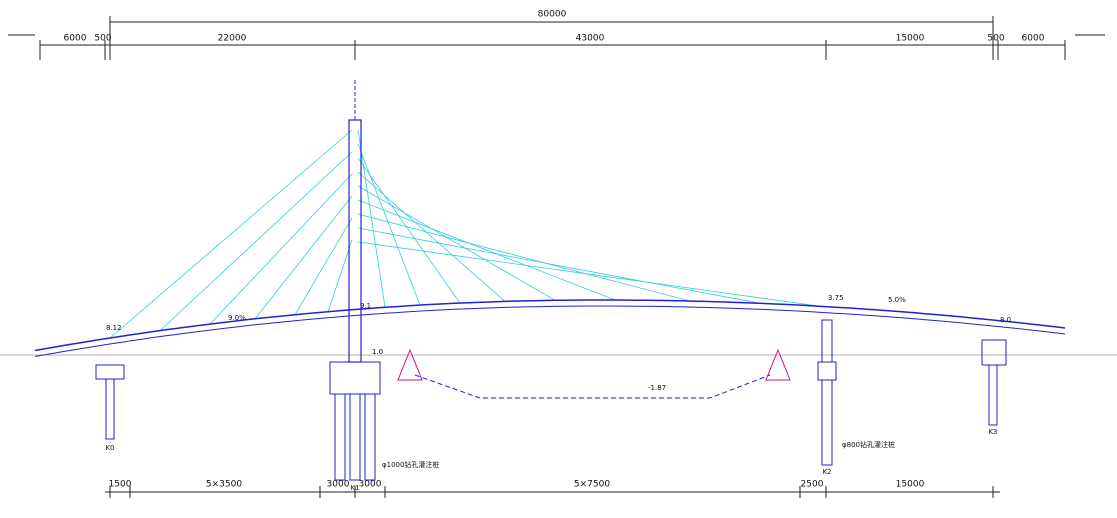 Image resolution: width=1117 pixels, height=518 pixels. Describe the element at coordinates (355, 378) in the screenshot. I see `pile-cap` at that location.